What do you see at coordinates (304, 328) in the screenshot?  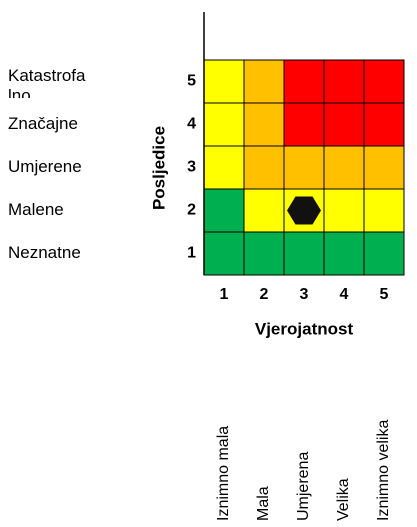 I see `x-axis-title: Vjerojatnost` at bounding box center [304, 328].